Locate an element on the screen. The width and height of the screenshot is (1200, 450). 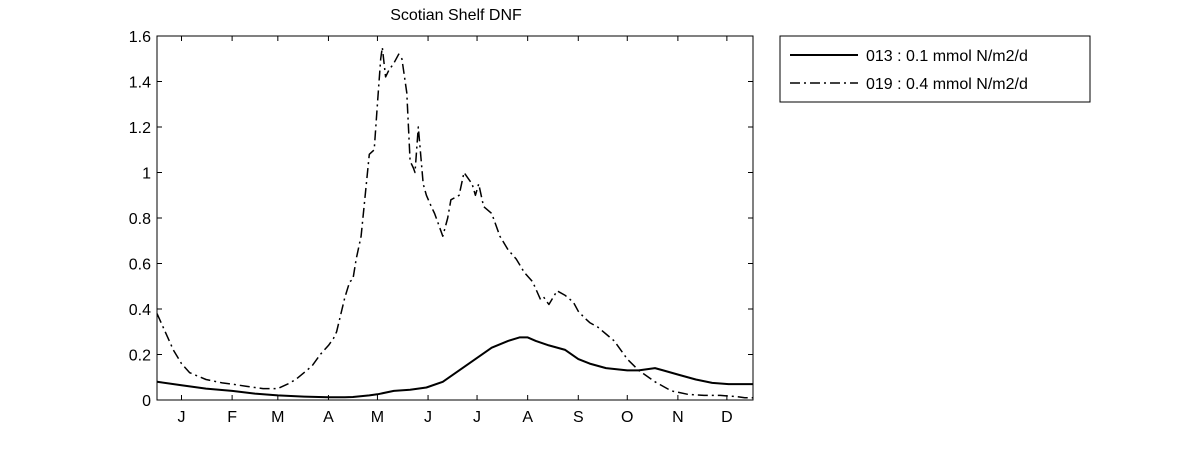
y-tick-label: 1 is located at coordinates (146, 174).